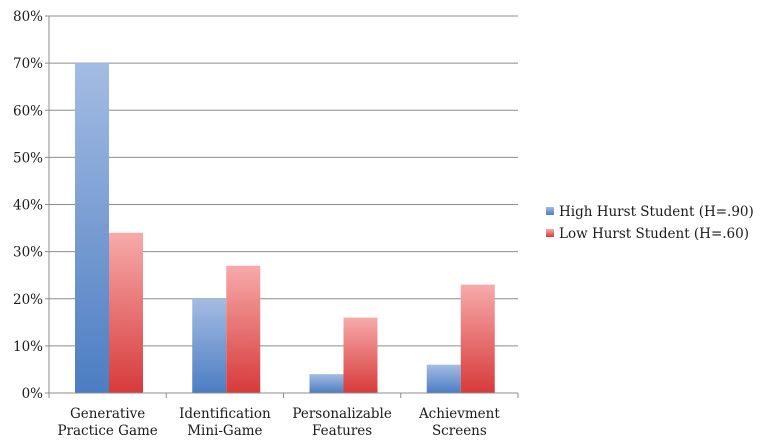 The image size is (763, 445). Describe the element at coordinates (341, 422) in the screenshot. I see `x-category-label: Personalizable Features` at that location.